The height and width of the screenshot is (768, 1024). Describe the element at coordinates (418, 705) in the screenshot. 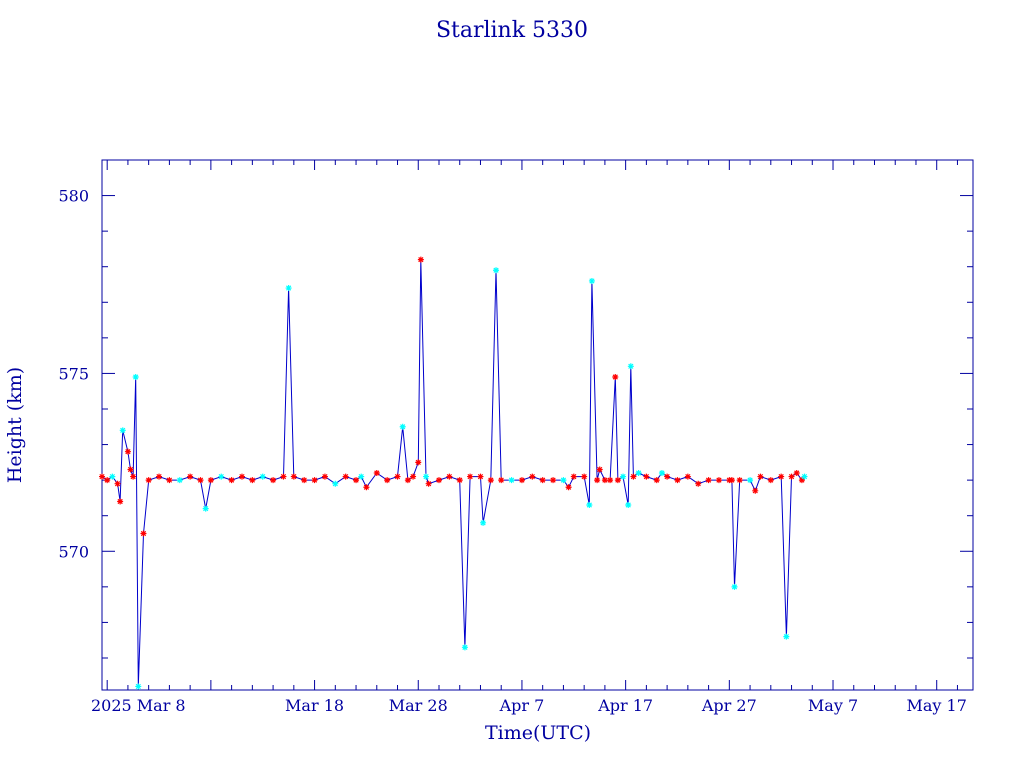

I see `x-tick-label: Mar 28` at that location.